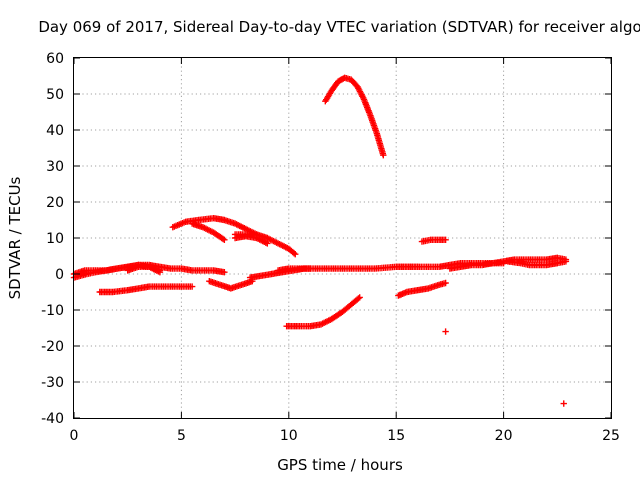 This screenshot has height=480, width=640. Describe the element at coordinates (354, 116) in the screenshot. I see `series-arc-peak` at that location.